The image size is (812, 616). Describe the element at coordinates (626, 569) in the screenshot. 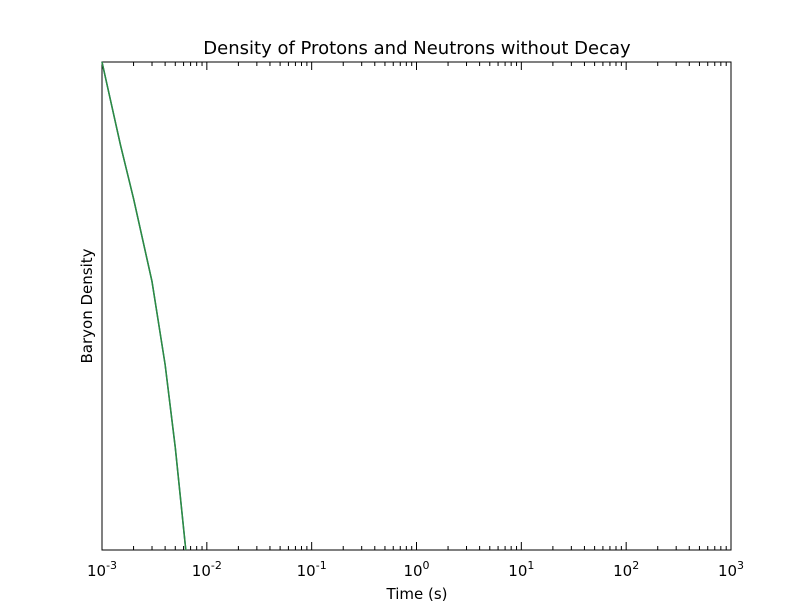

I see `x-tick-label: 10²` at that location.